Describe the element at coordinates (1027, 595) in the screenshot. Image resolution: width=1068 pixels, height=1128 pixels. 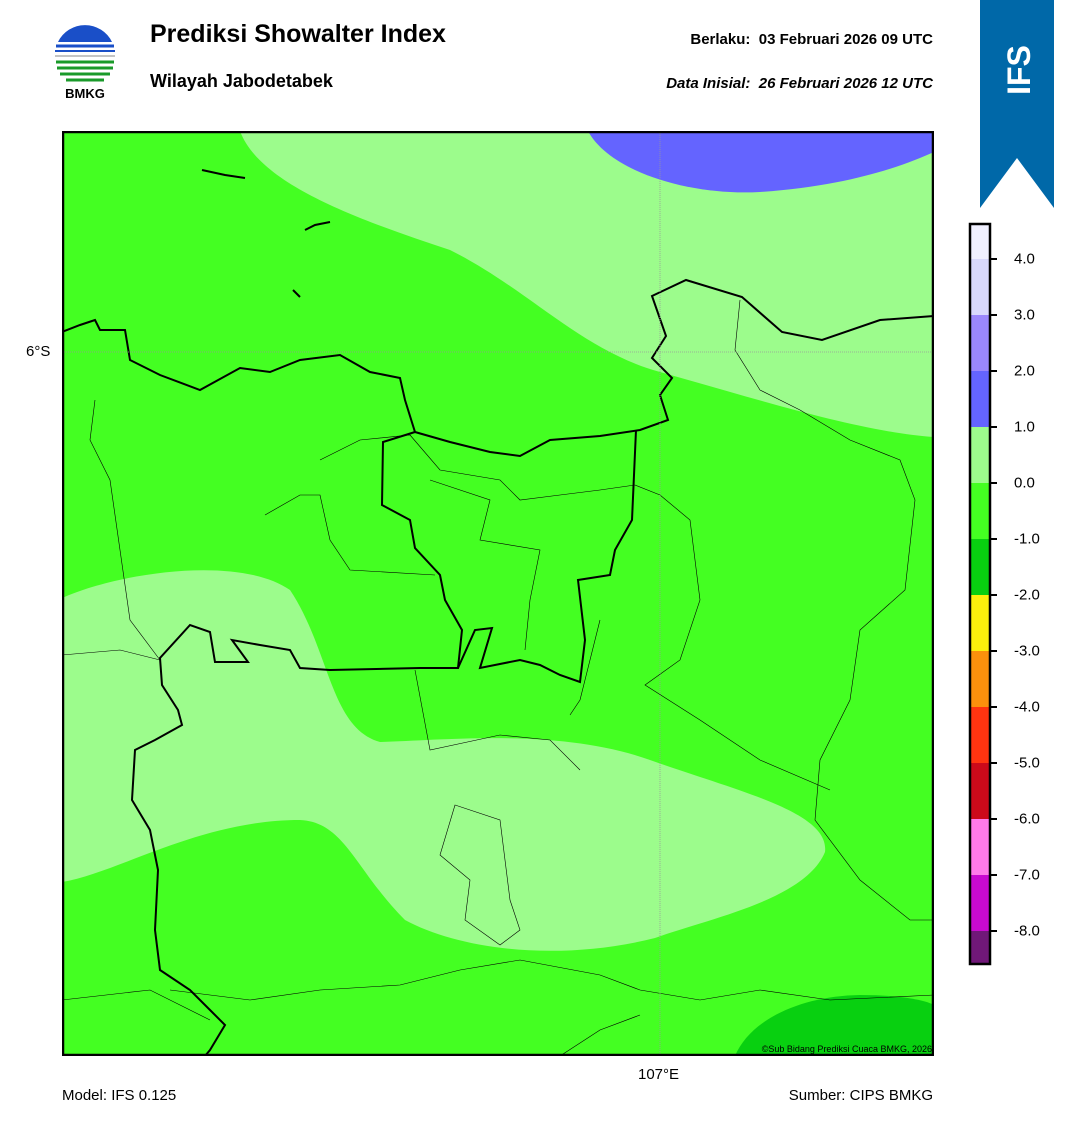
I see `colorbar-tick-label: -2.0` at that location.